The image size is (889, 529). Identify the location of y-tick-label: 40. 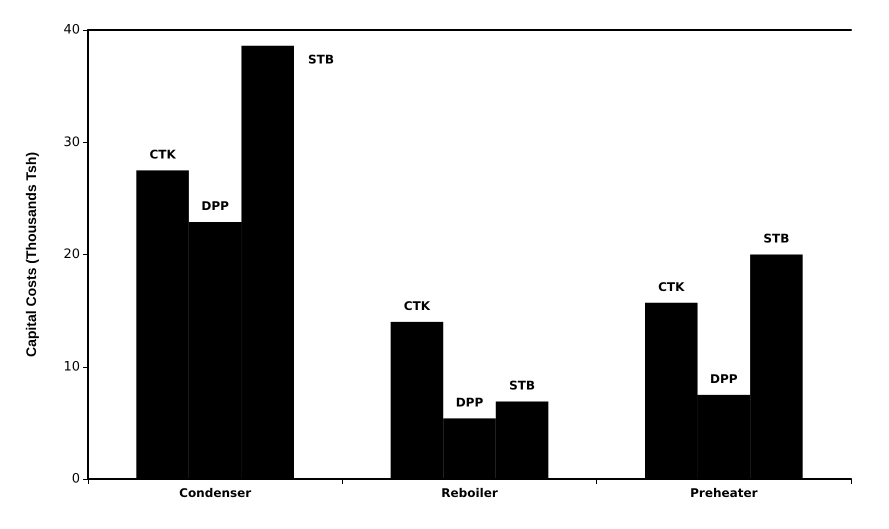
(71, 30).